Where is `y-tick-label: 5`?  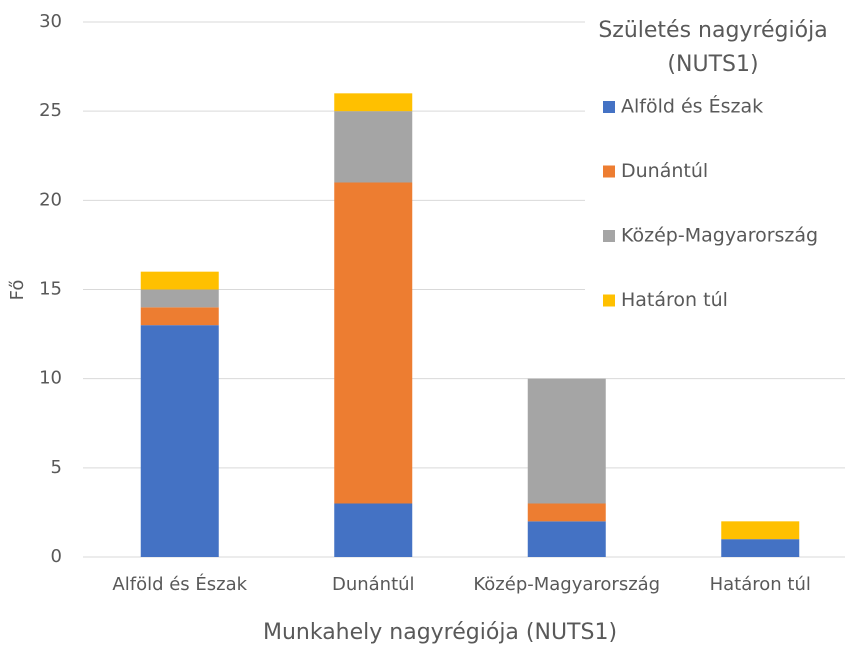
y-tick-label: 5 is located at coordinates (56, 467).